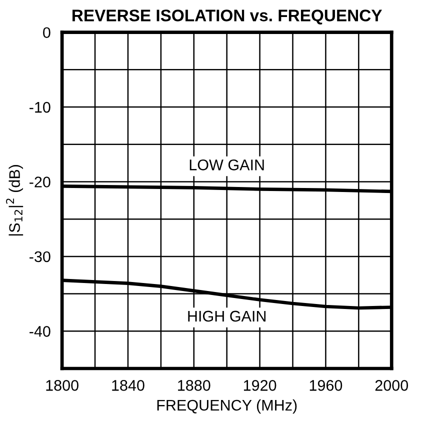 The height and width of the screenshot is (431, 428). What do you see at coordinates (40, 182) in the screenshot?
I see `y-tick-label: -20` at bounding box center [40, 182].